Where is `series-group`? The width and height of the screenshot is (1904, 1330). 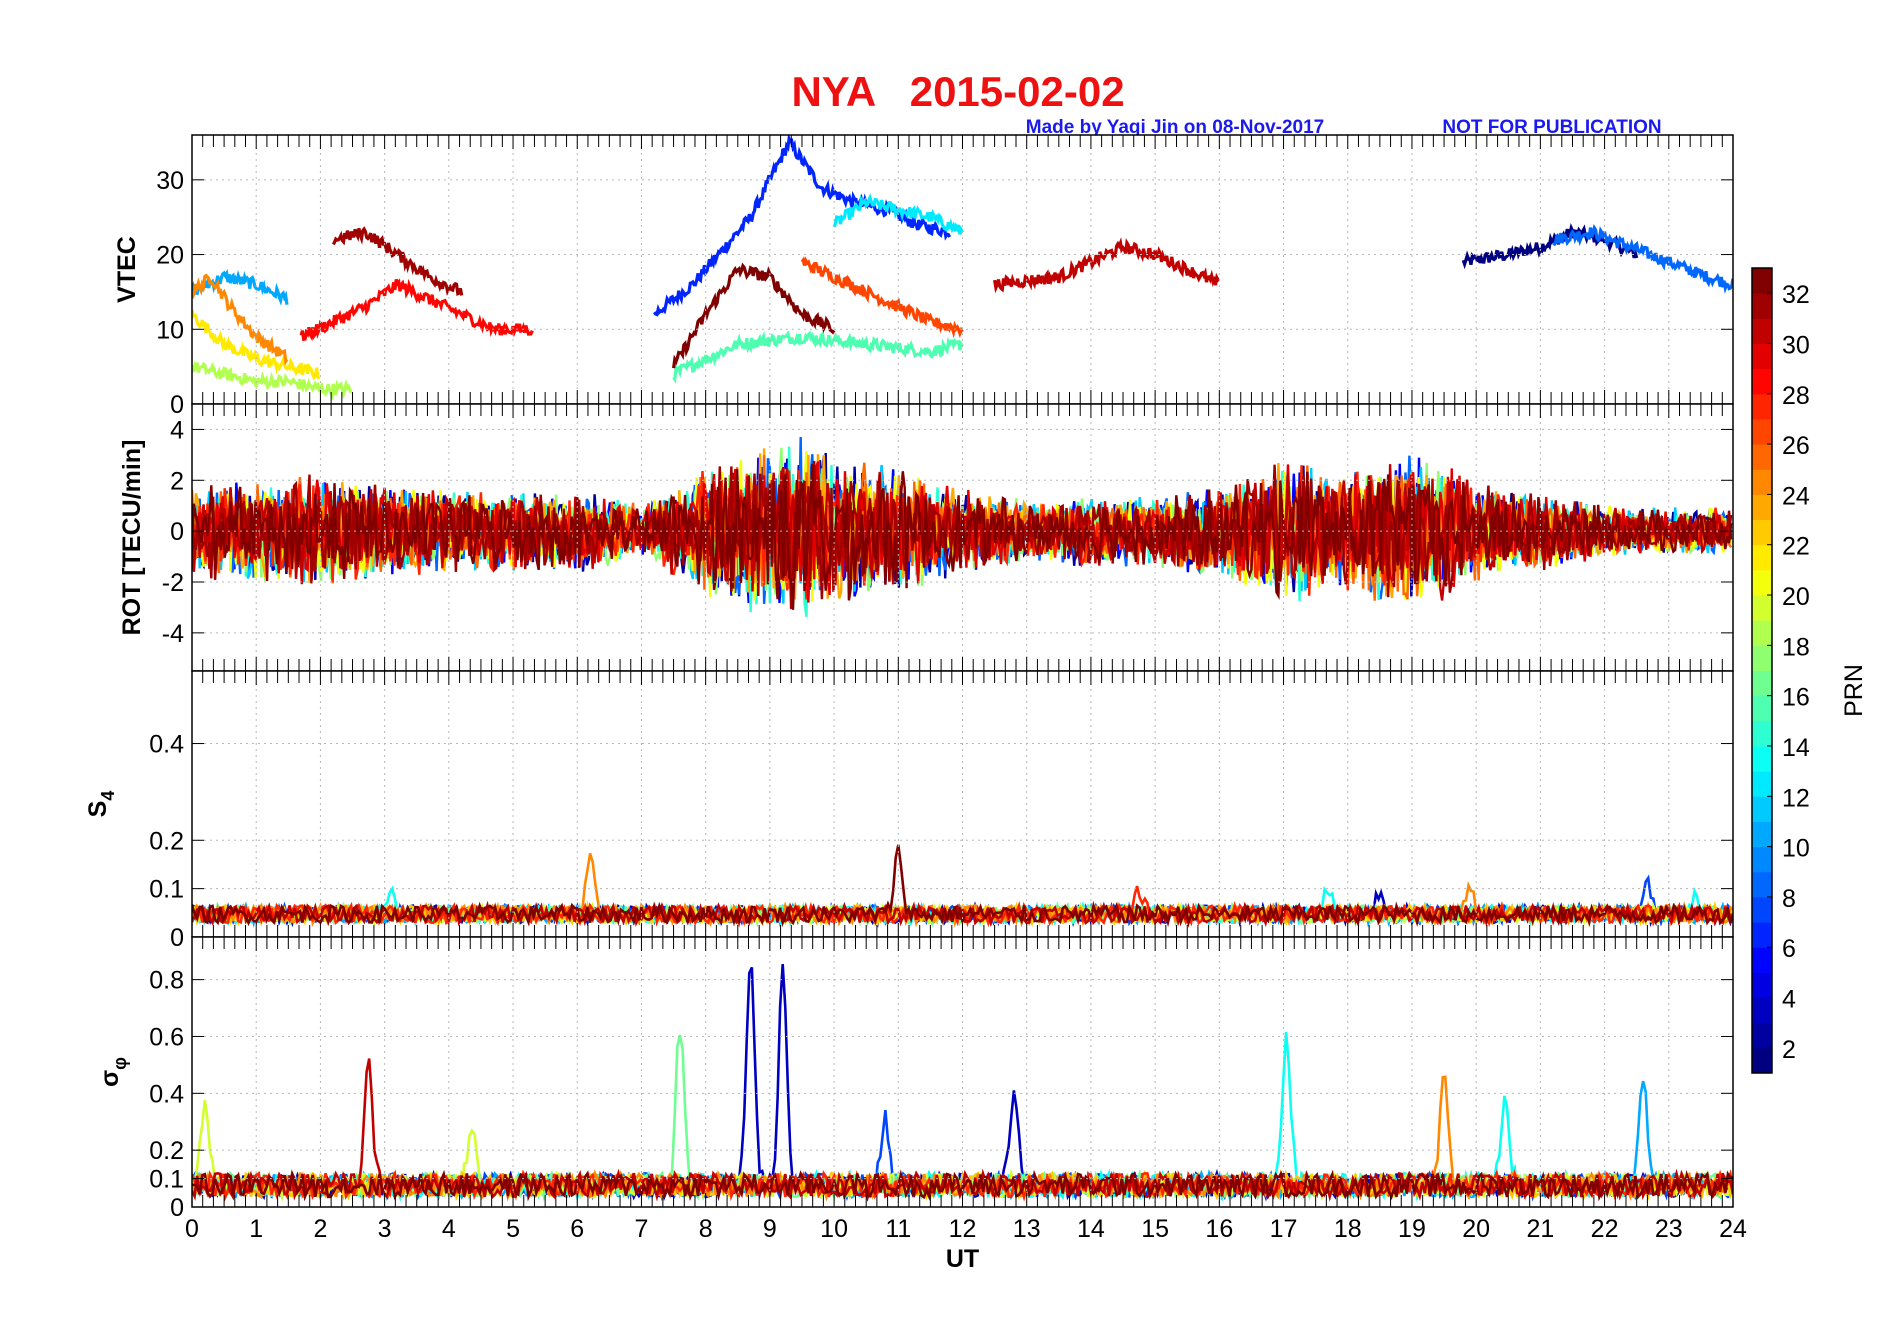
series-group is located at coordinates (962, 526).